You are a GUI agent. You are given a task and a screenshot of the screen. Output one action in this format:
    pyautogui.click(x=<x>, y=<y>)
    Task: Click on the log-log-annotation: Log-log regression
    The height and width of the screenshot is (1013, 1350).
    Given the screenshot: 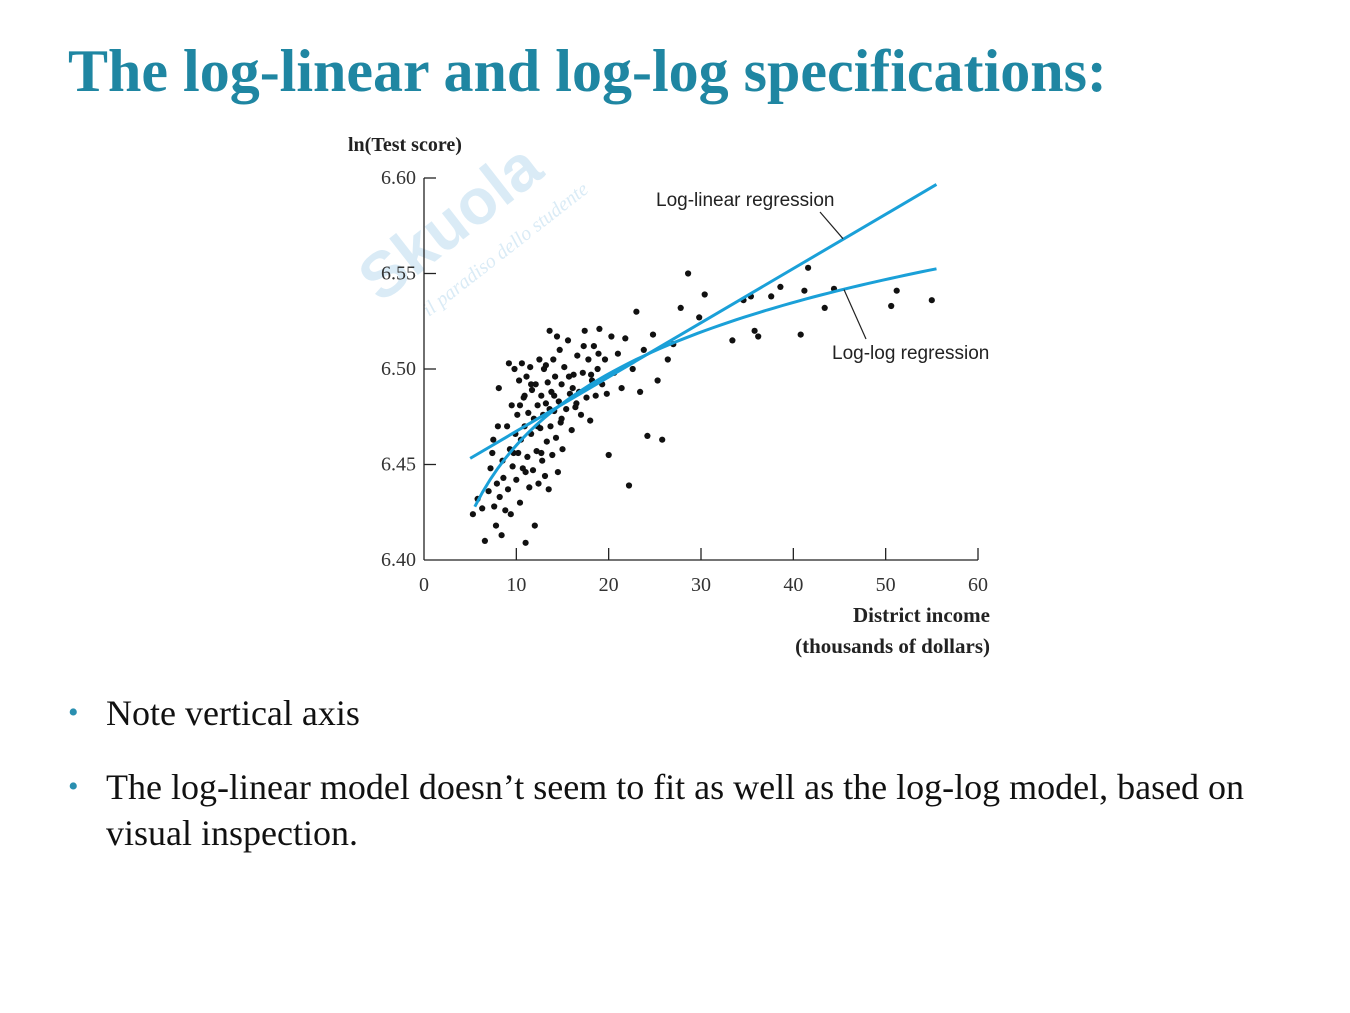 What is the action you would take?
    pyautogui.click(x=910, y=353)
    